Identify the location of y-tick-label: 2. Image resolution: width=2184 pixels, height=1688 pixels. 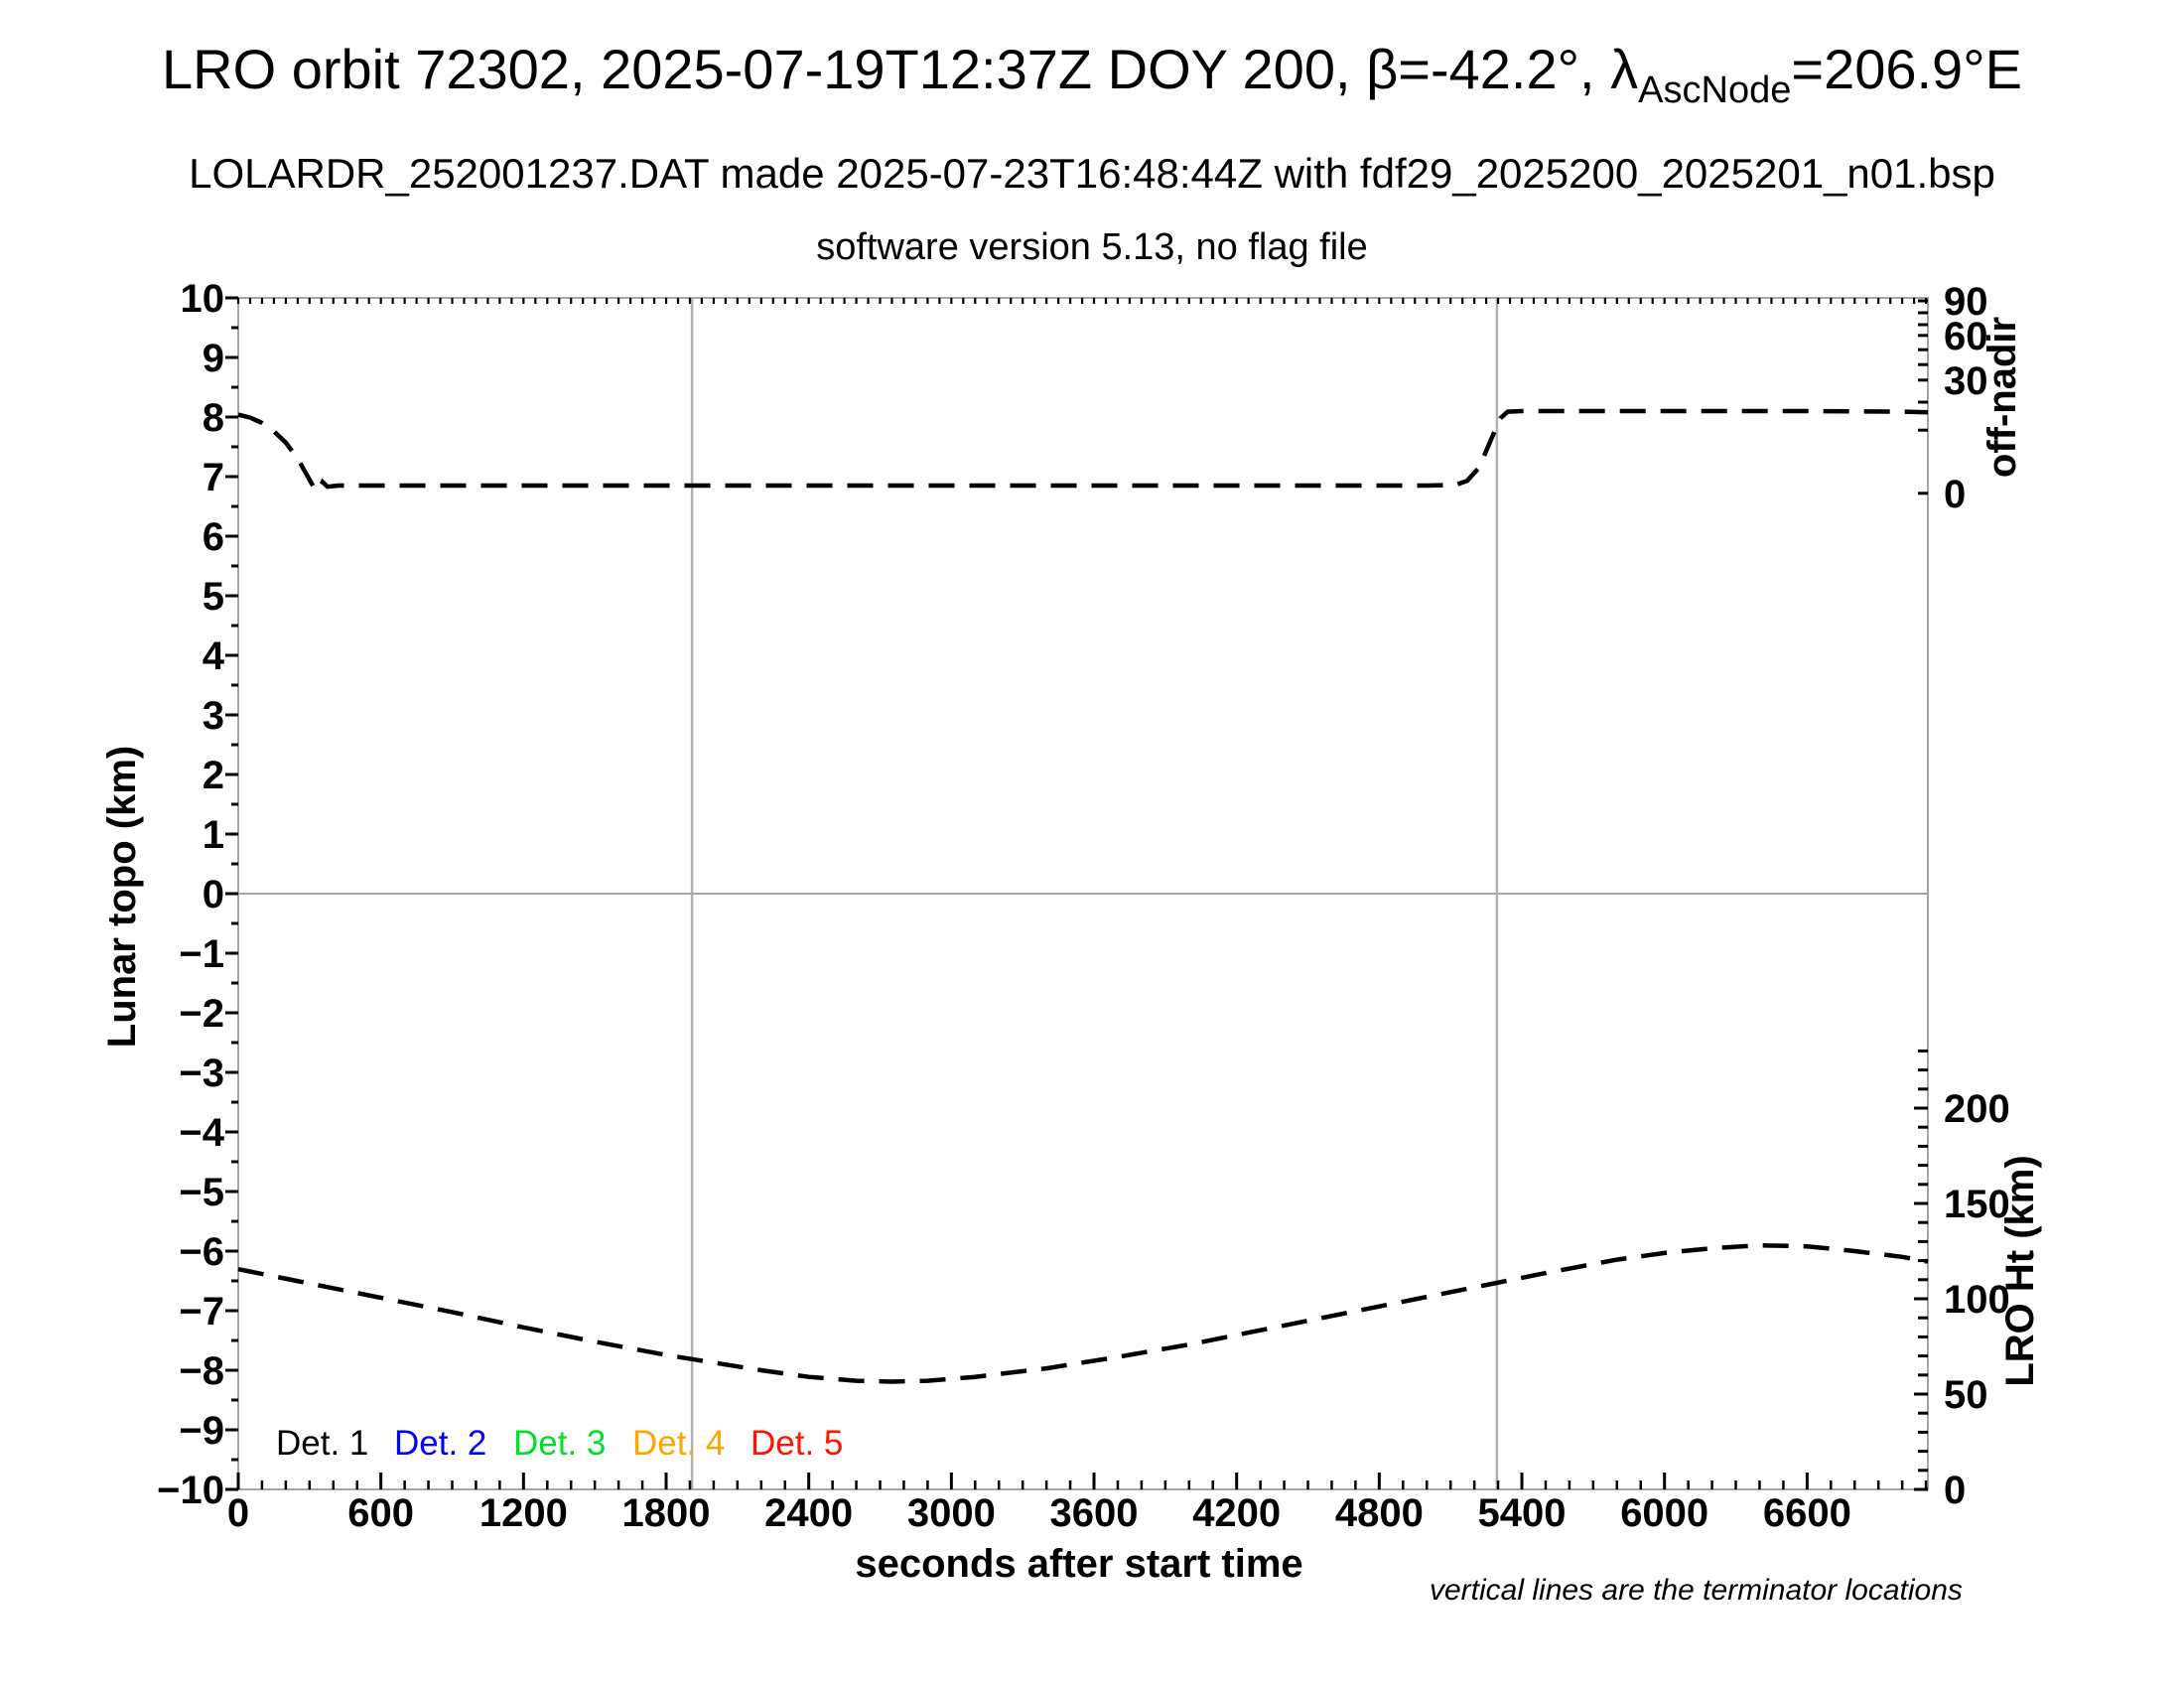
(213, 775).